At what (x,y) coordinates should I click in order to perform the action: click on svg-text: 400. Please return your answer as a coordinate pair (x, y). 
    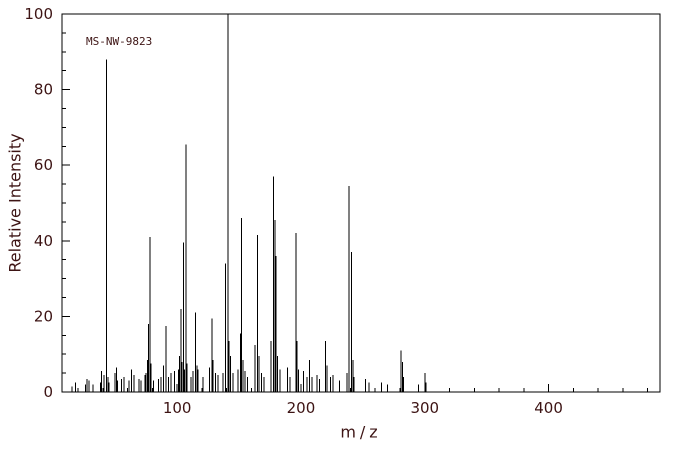
    Looking at the image, I should click on (548, 408).